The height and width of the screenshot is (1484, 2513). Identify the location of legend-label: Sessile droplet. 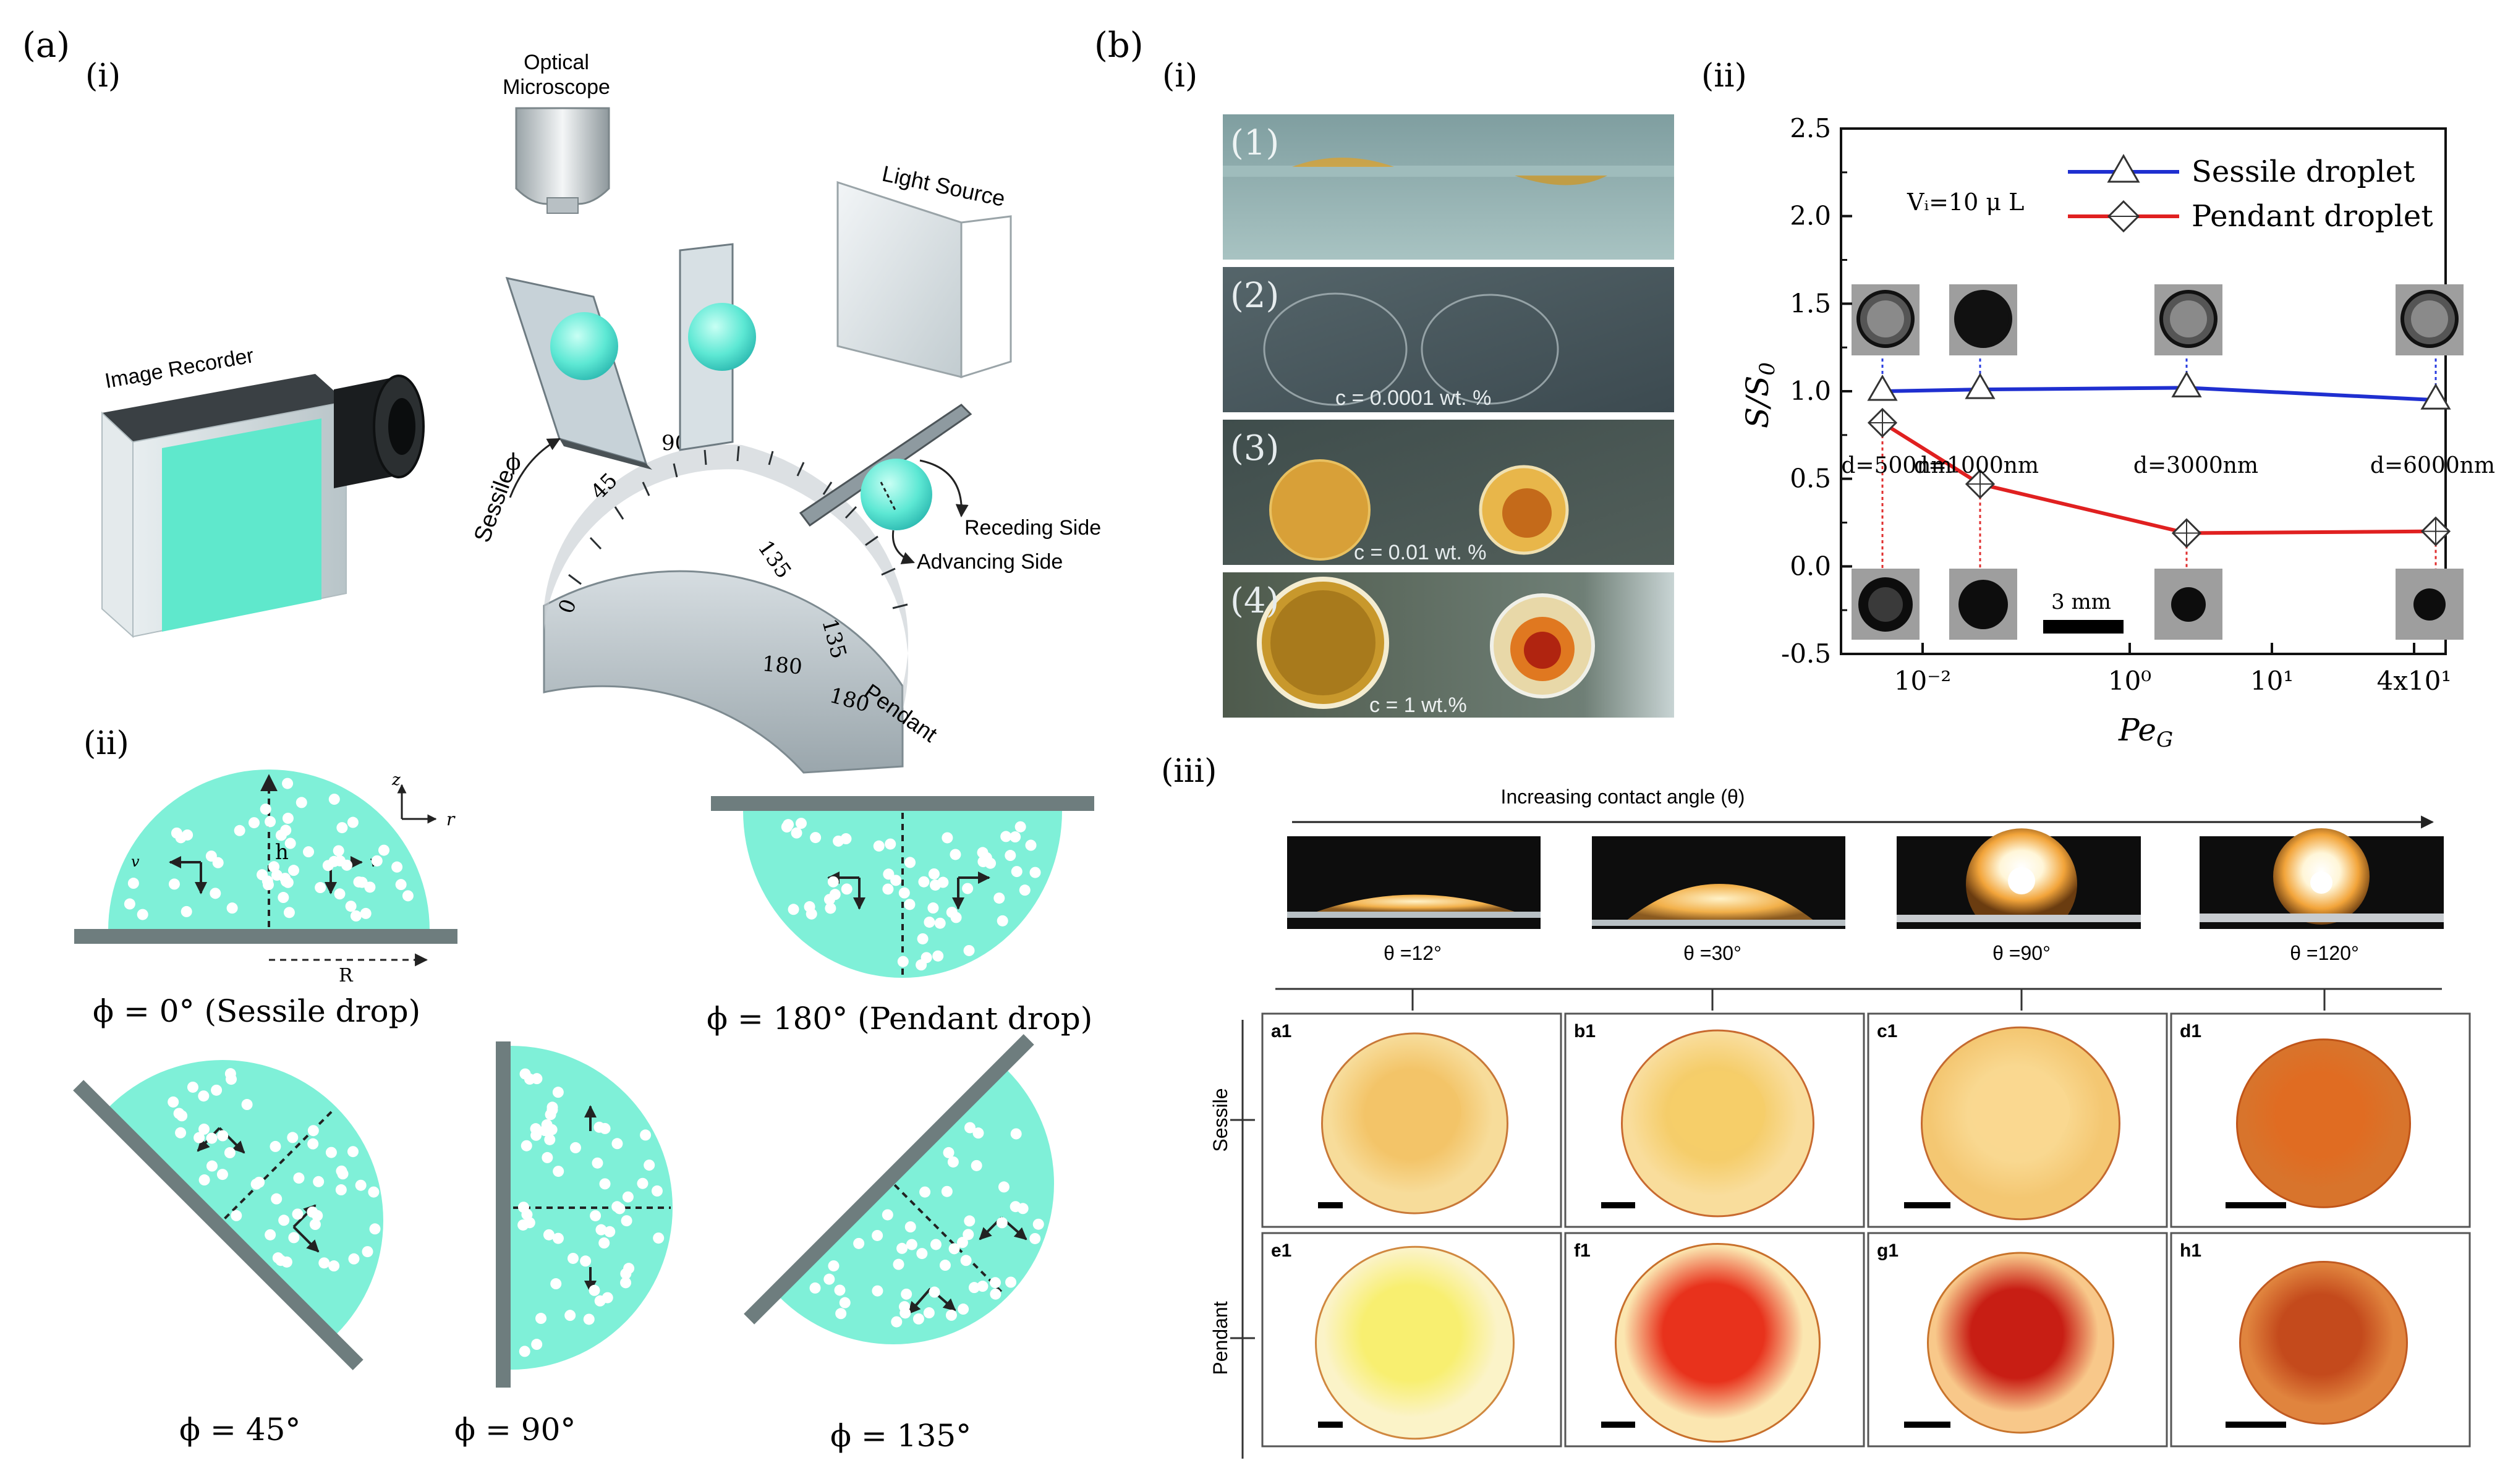
(2303, 172).